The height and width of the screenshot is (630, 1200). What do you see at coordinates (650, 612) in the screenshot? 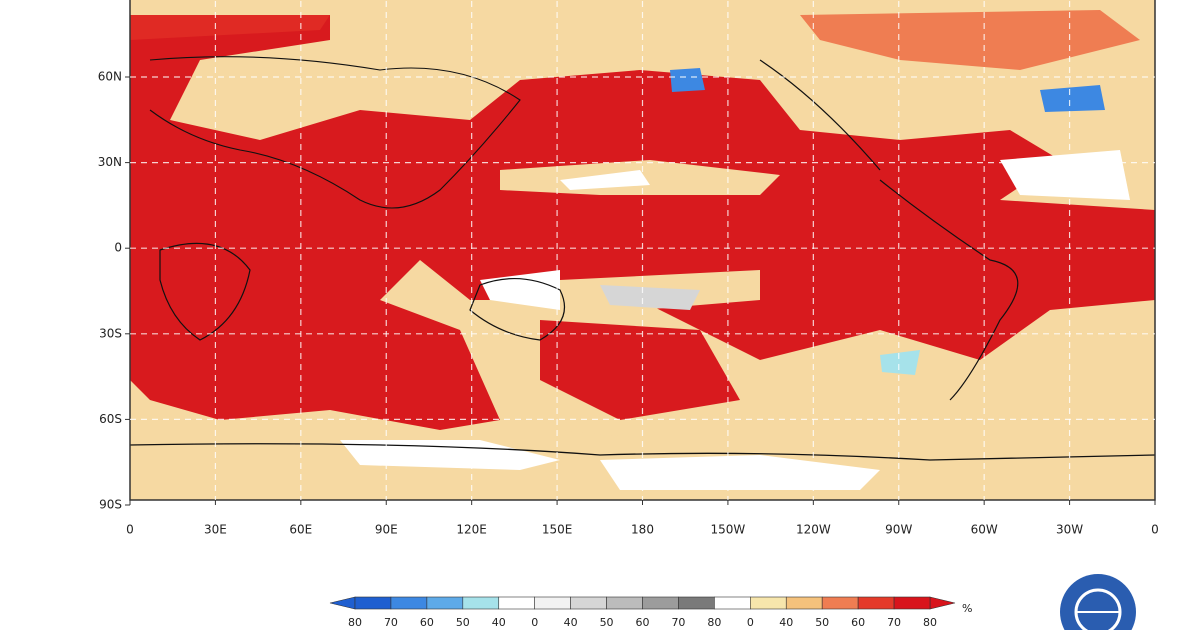
I see `colorbar: 80 70 60 50 40 0 40 50 60 70 80 0 40 50 60 70 80%` at bounding box center [650, 612].